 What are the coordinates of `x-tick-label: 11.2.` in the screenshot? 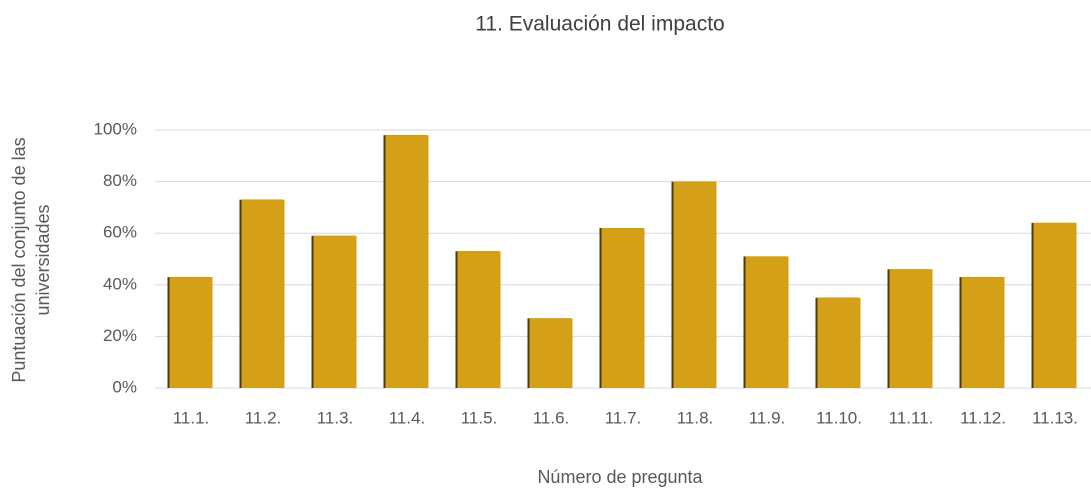 It's located at (263, 417).